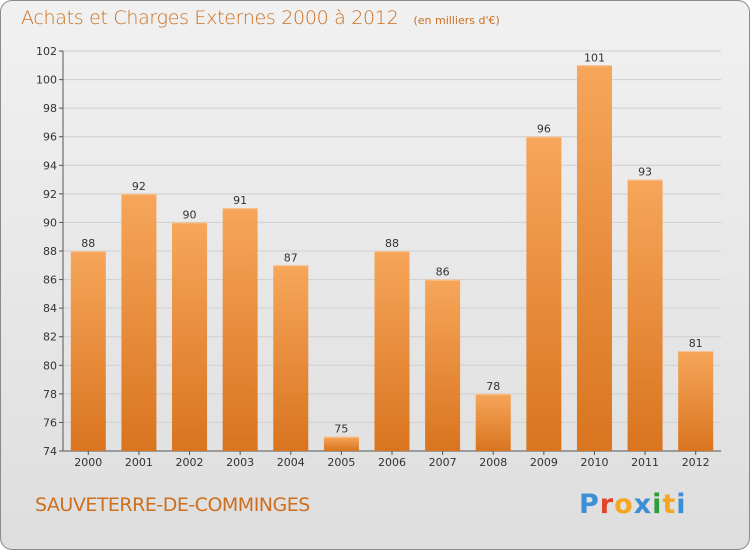 This screenshot has width=750, height=550. Describe the element at coordinates (172, 505) in the screenshot. I see `commune-name: SAUVETERRE-DE-COMMINGES` at that location.